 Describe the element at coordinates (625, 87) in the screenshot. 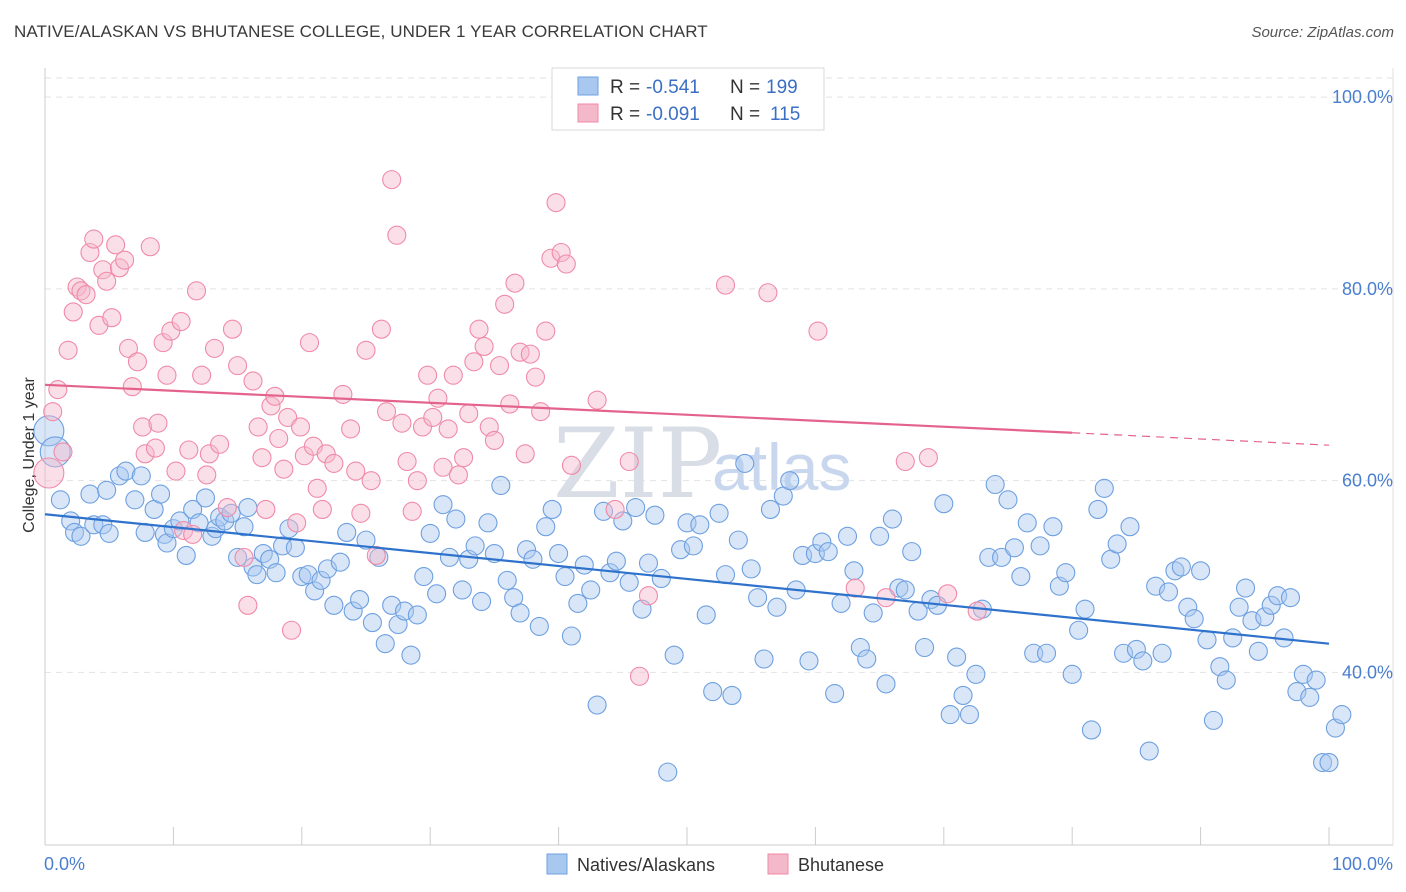

I see `legend-r-label-1: R =` at that location.